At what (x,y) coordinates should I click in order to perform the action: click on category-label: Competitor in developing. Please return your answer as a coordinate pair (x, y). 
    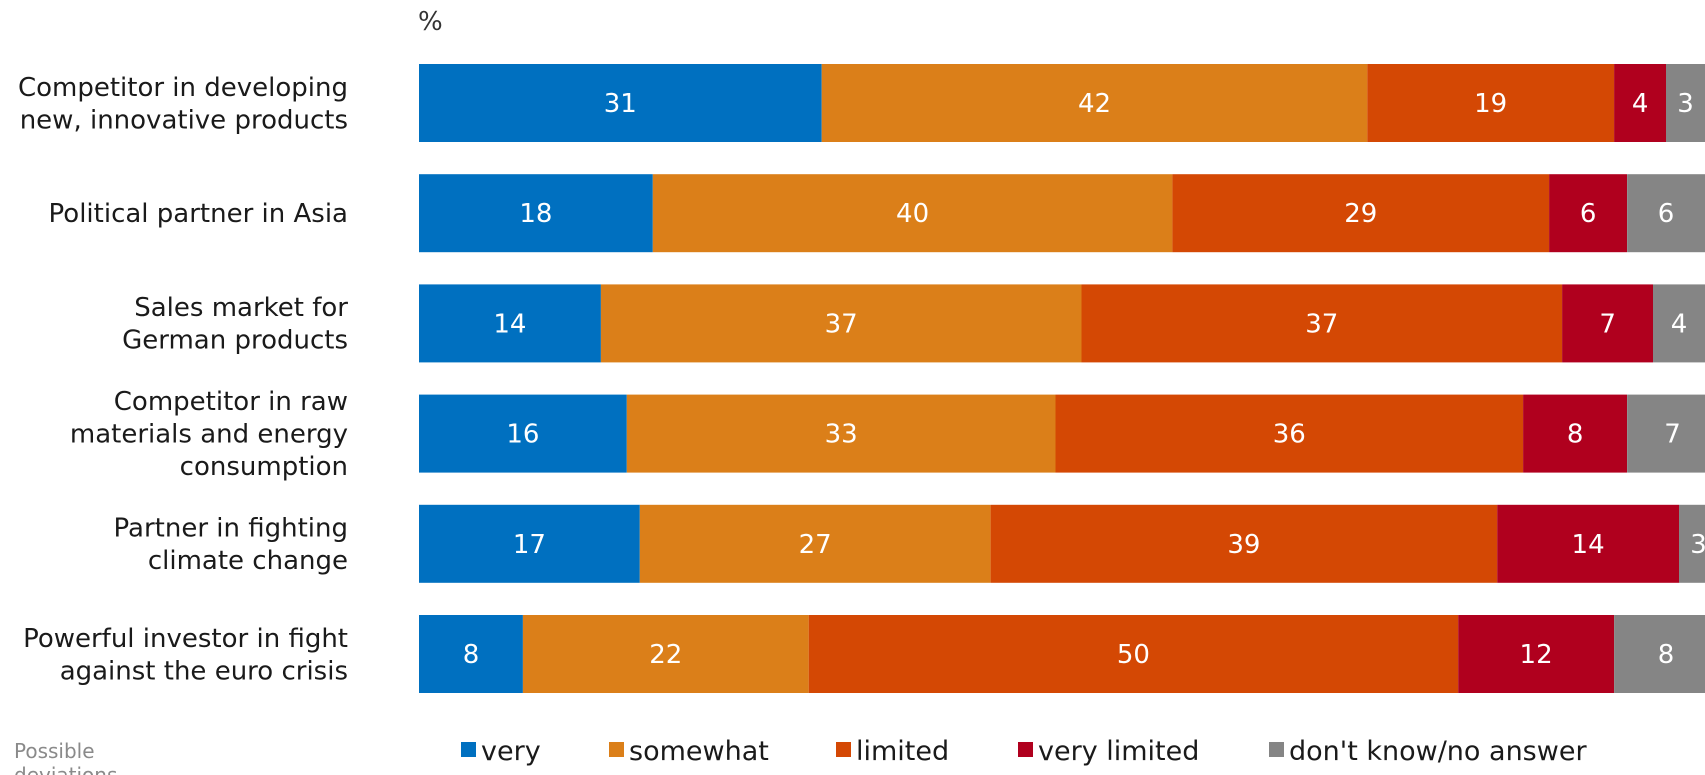
    Looking at the image, I should click on (183, 88).